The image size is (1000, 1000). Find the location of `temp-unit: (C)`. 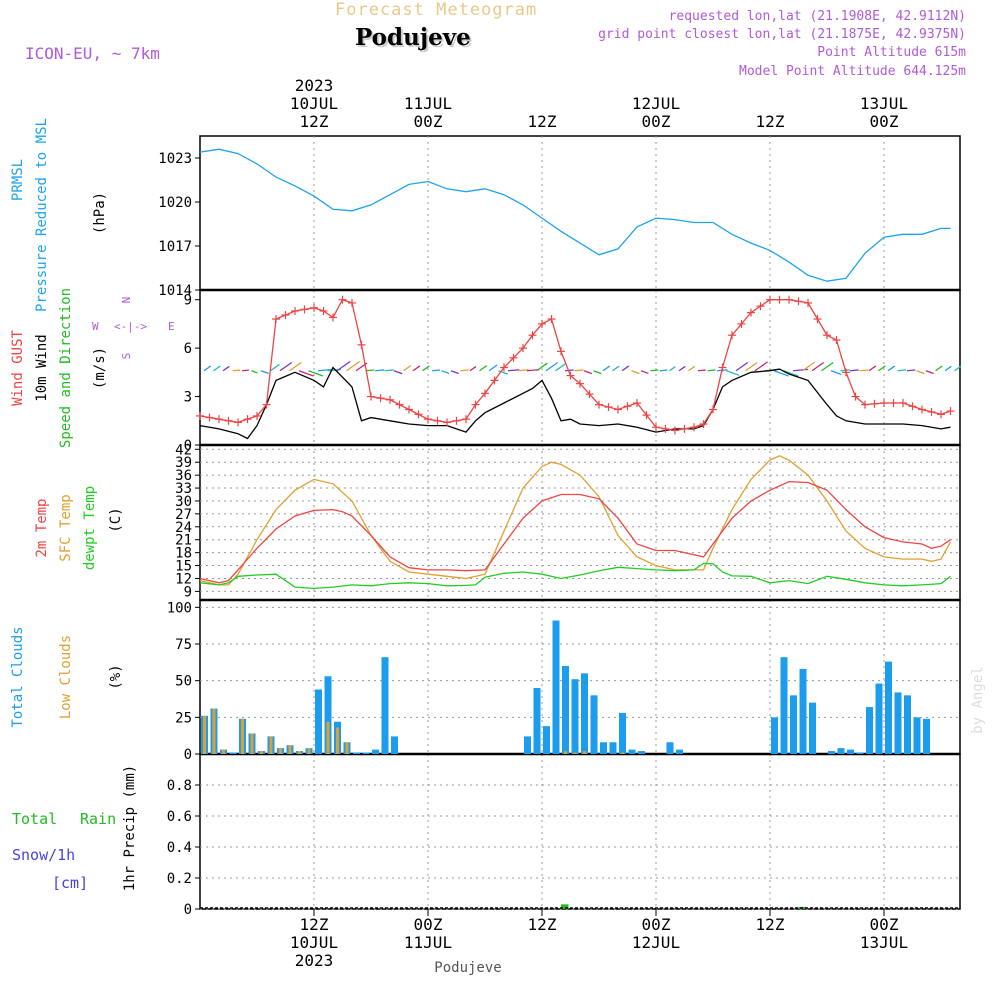

temp-unit: (C) is located at coordinates (116, 519).